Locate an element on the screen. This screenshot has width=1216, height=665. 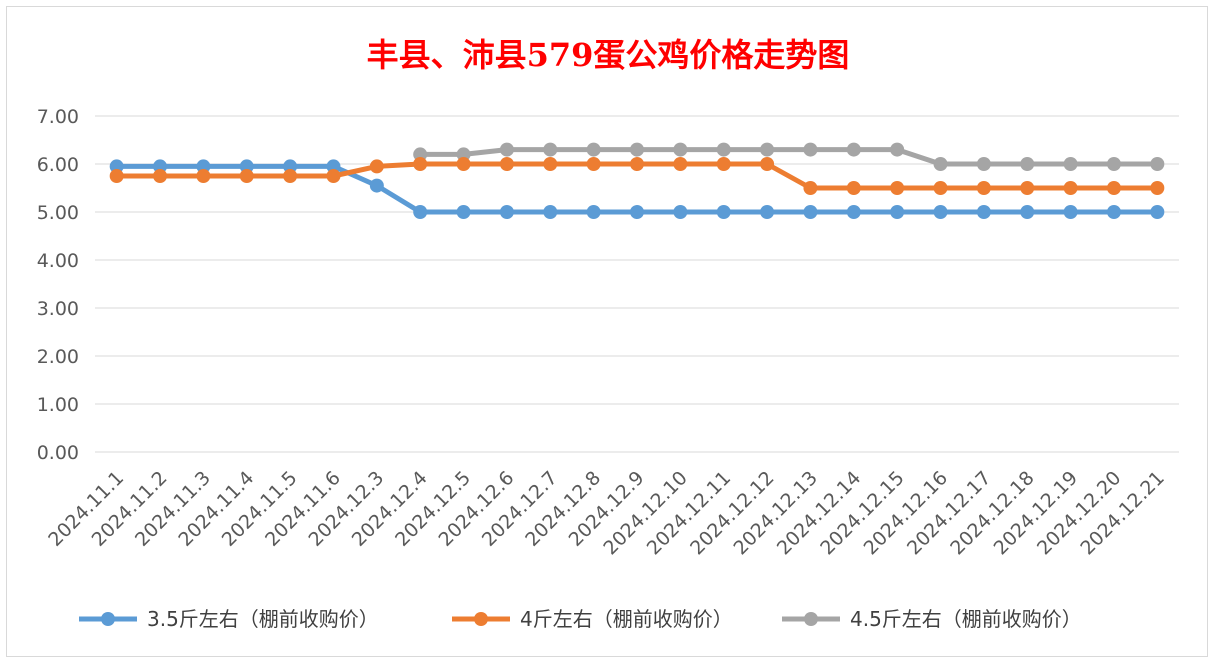
legend-label: 4.5斤左右（棚前收购价） is located at coordinates (966, 619).